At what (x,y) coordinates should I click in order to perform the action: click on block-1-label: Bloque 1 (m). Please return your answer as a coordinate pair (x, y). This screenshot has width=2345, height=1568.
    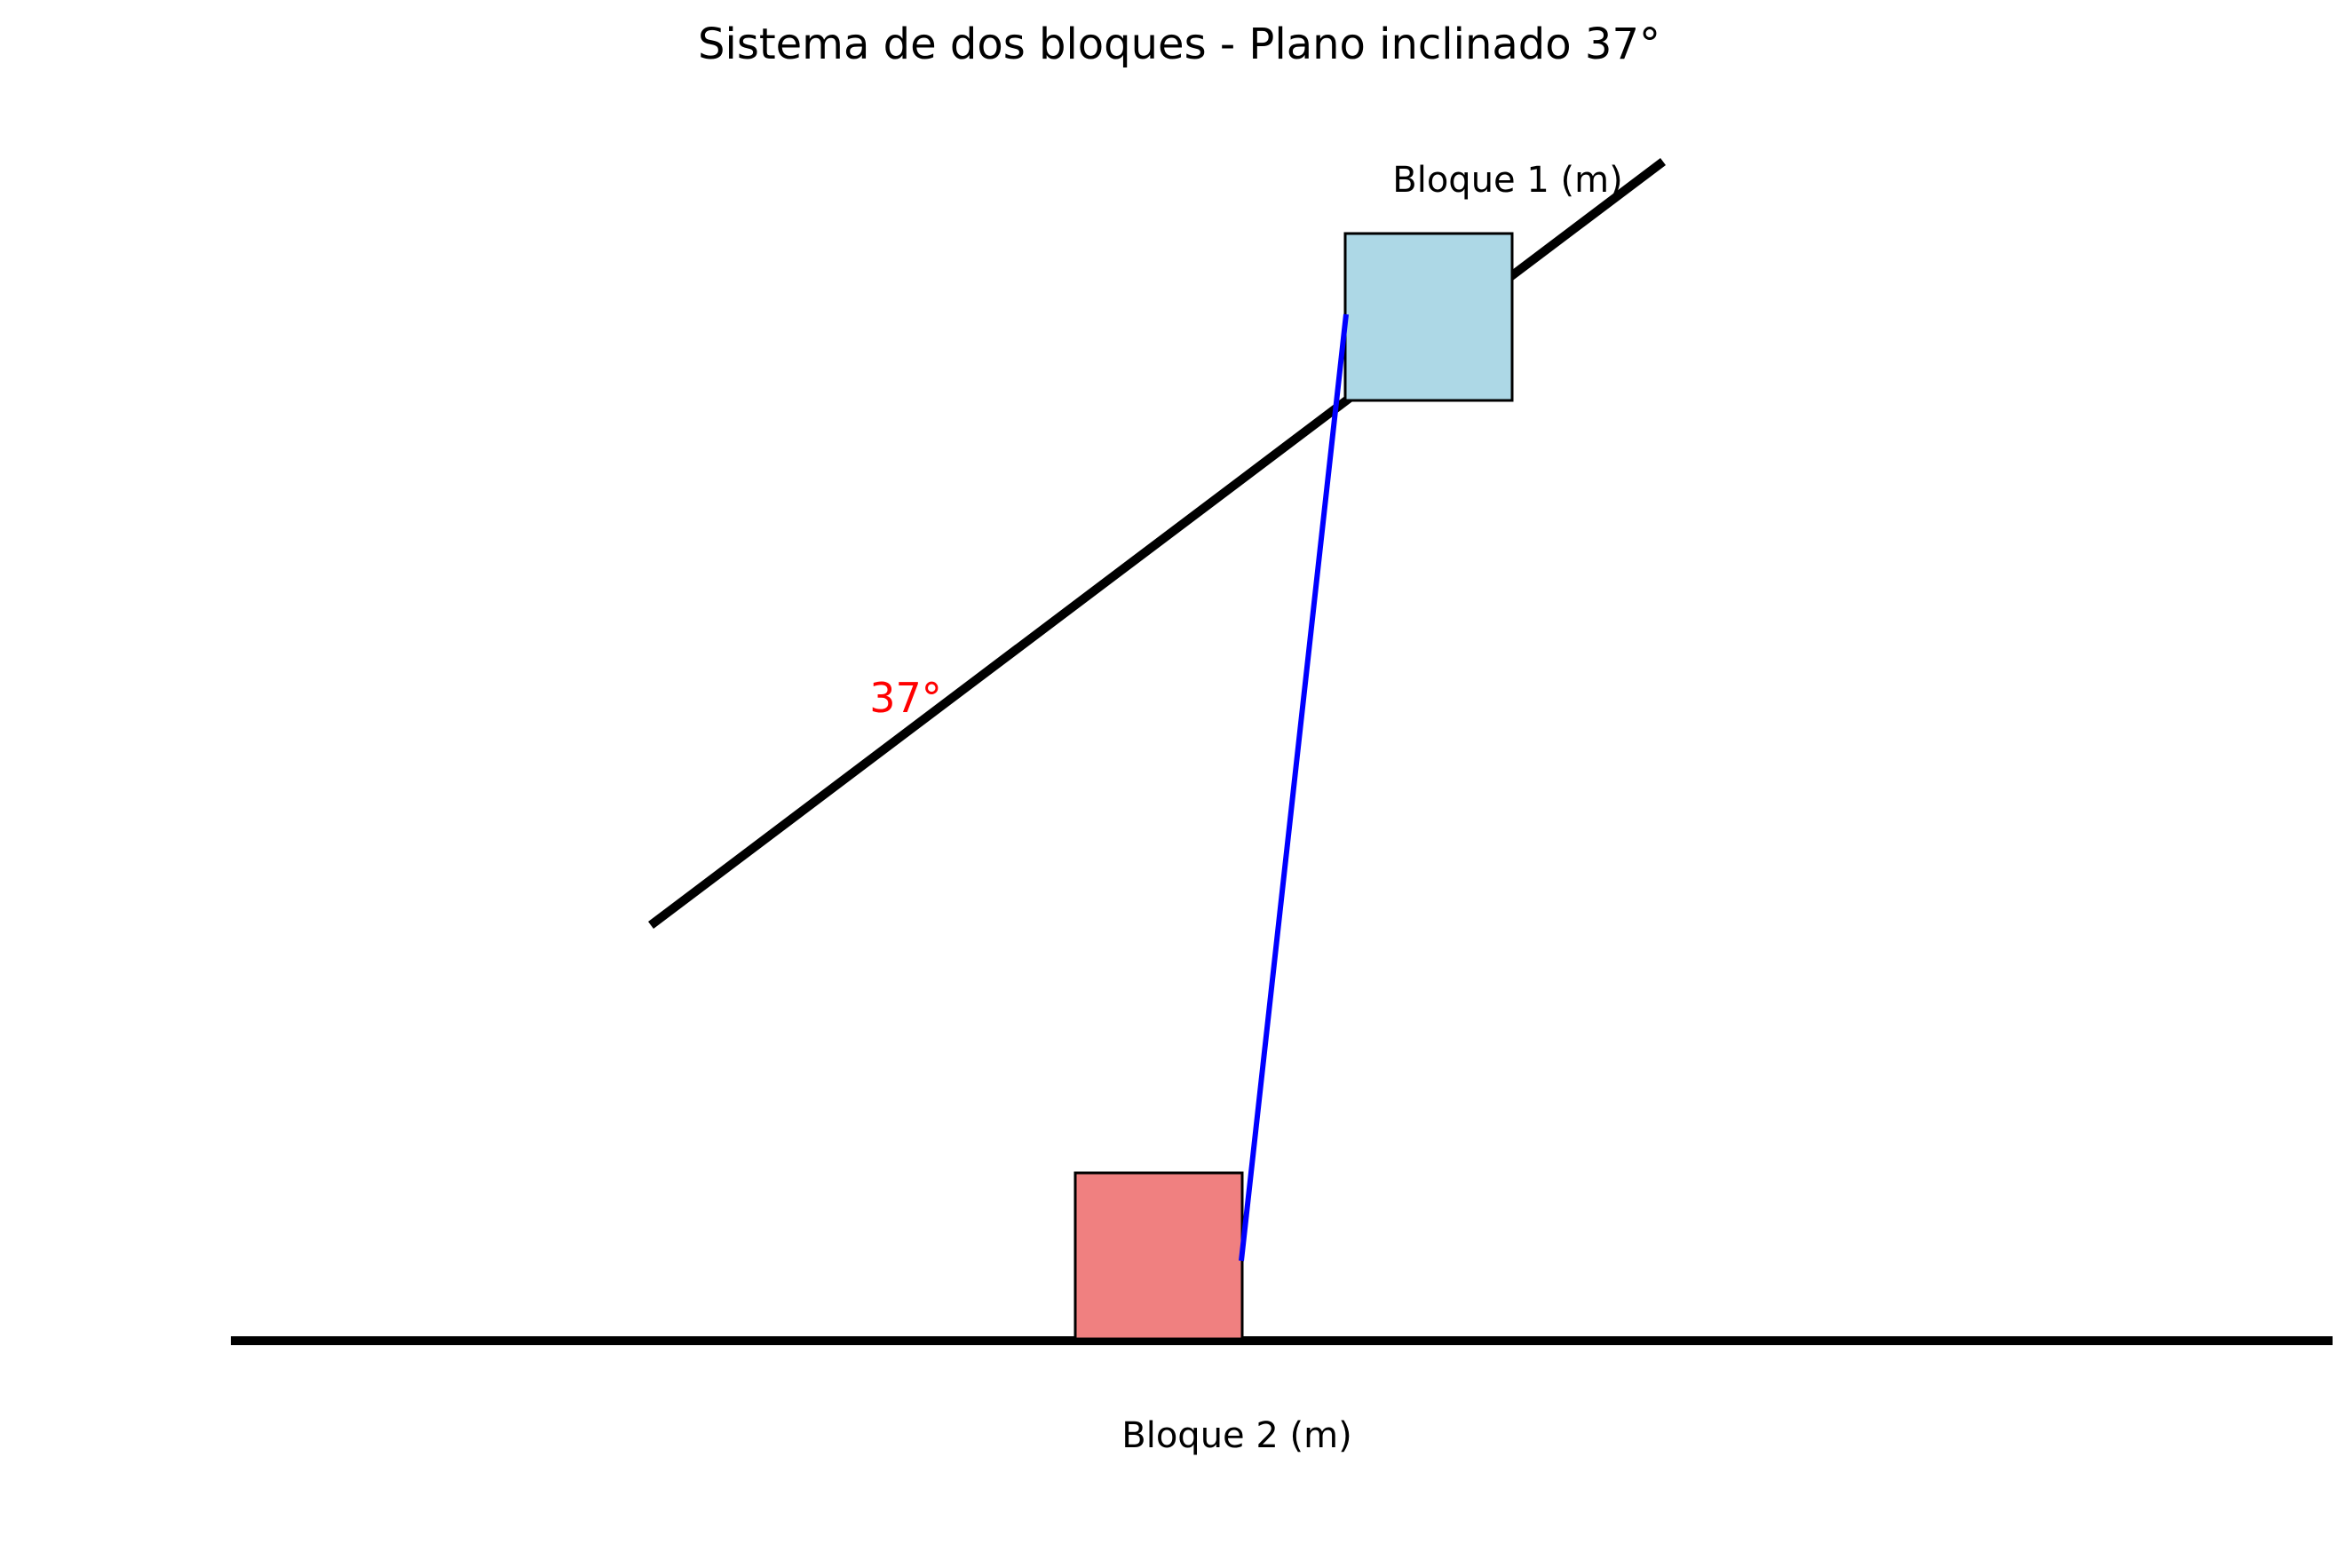
    Looking at the image, I should click on (1507, 180).